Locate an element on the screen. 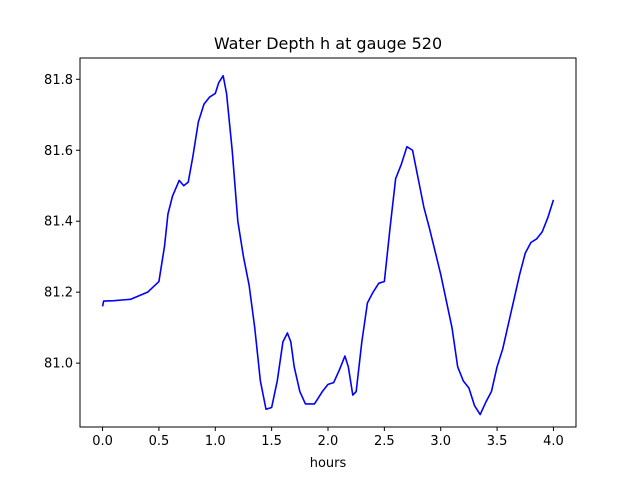  chart-title: Water Depth h at gauge 520 is located at coordinates (328, 43).